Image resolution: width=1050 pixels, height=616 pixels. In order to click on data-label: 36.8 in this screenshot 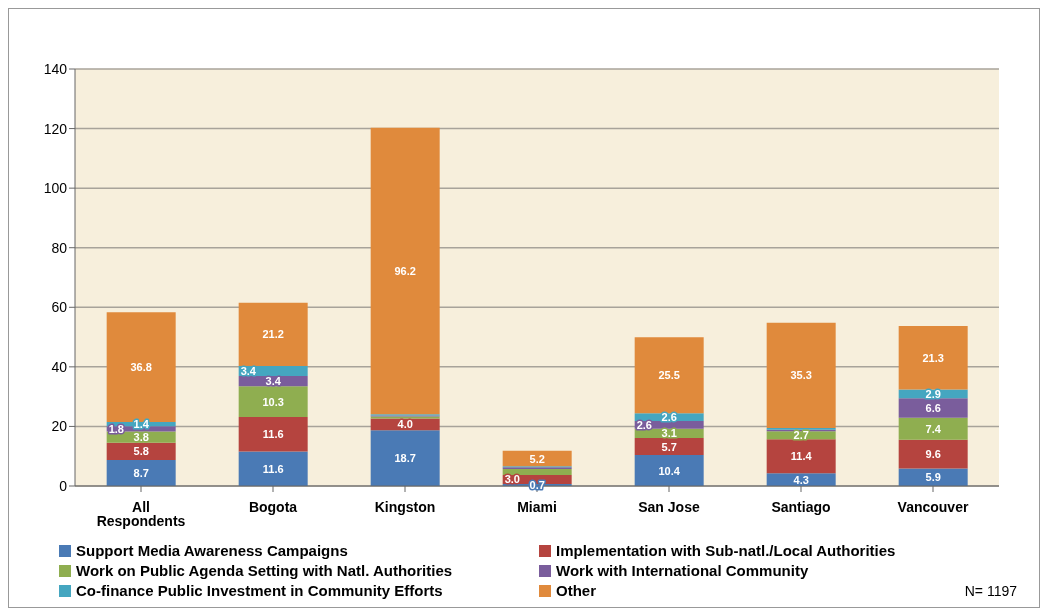, I will do `click(141, 367)`.